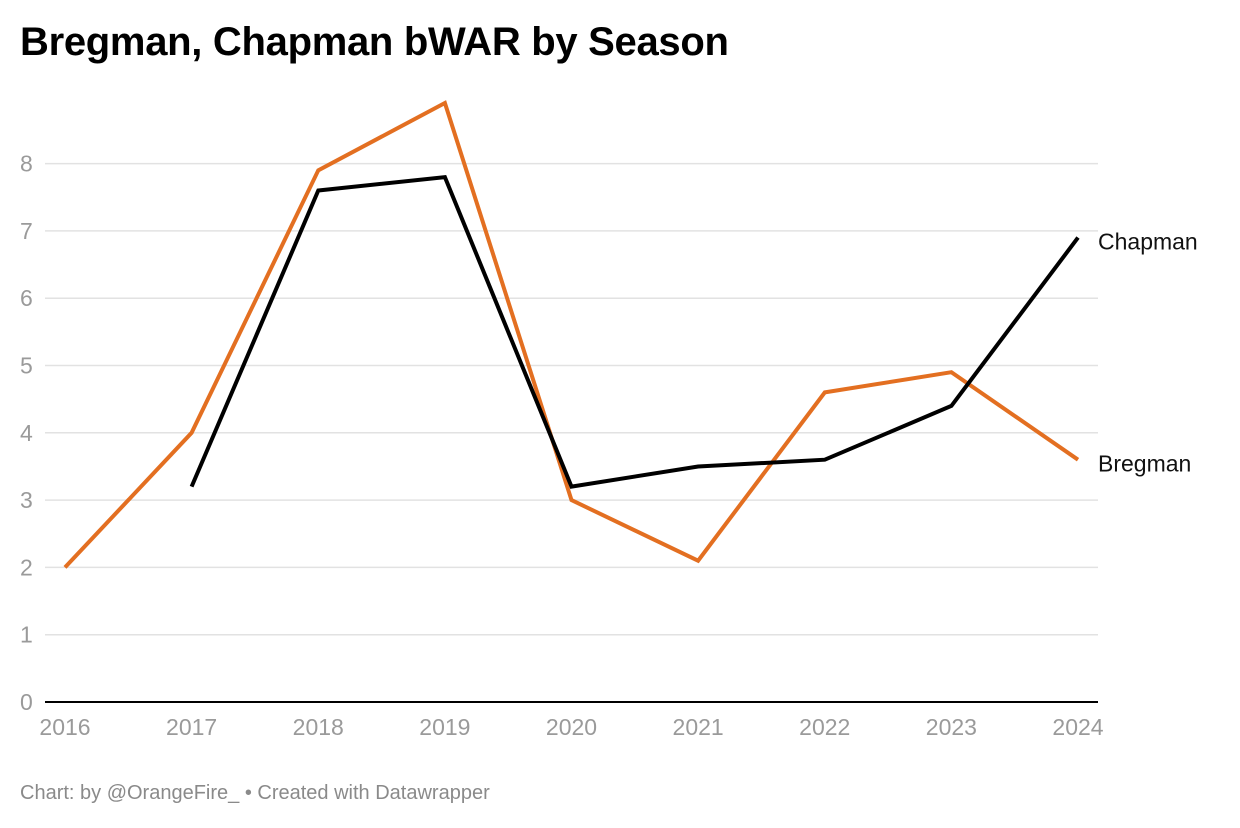  I want to click on y-tick-label: 8, so click(26, 164).